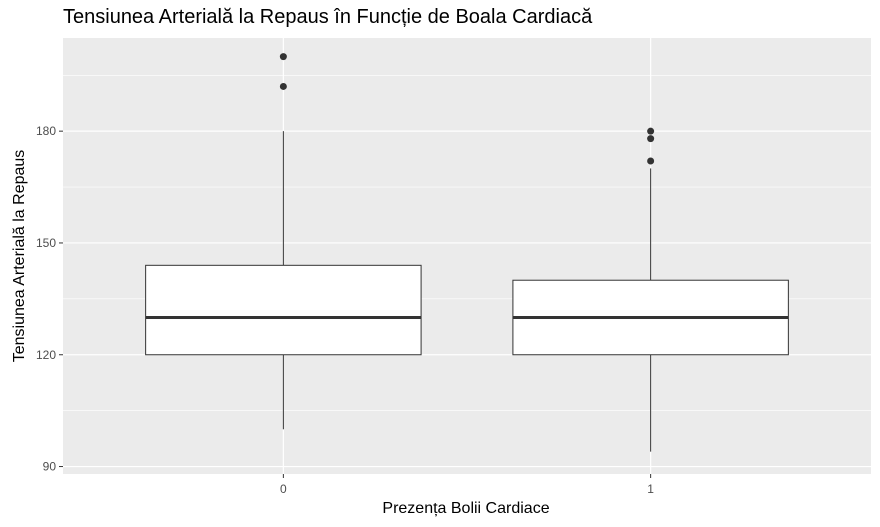  What do you see at coordinates (465, 508) in the screenshot?
I see `x-axis-title: Prezența Bolii Cardiace` at bounding box center [465, 508].